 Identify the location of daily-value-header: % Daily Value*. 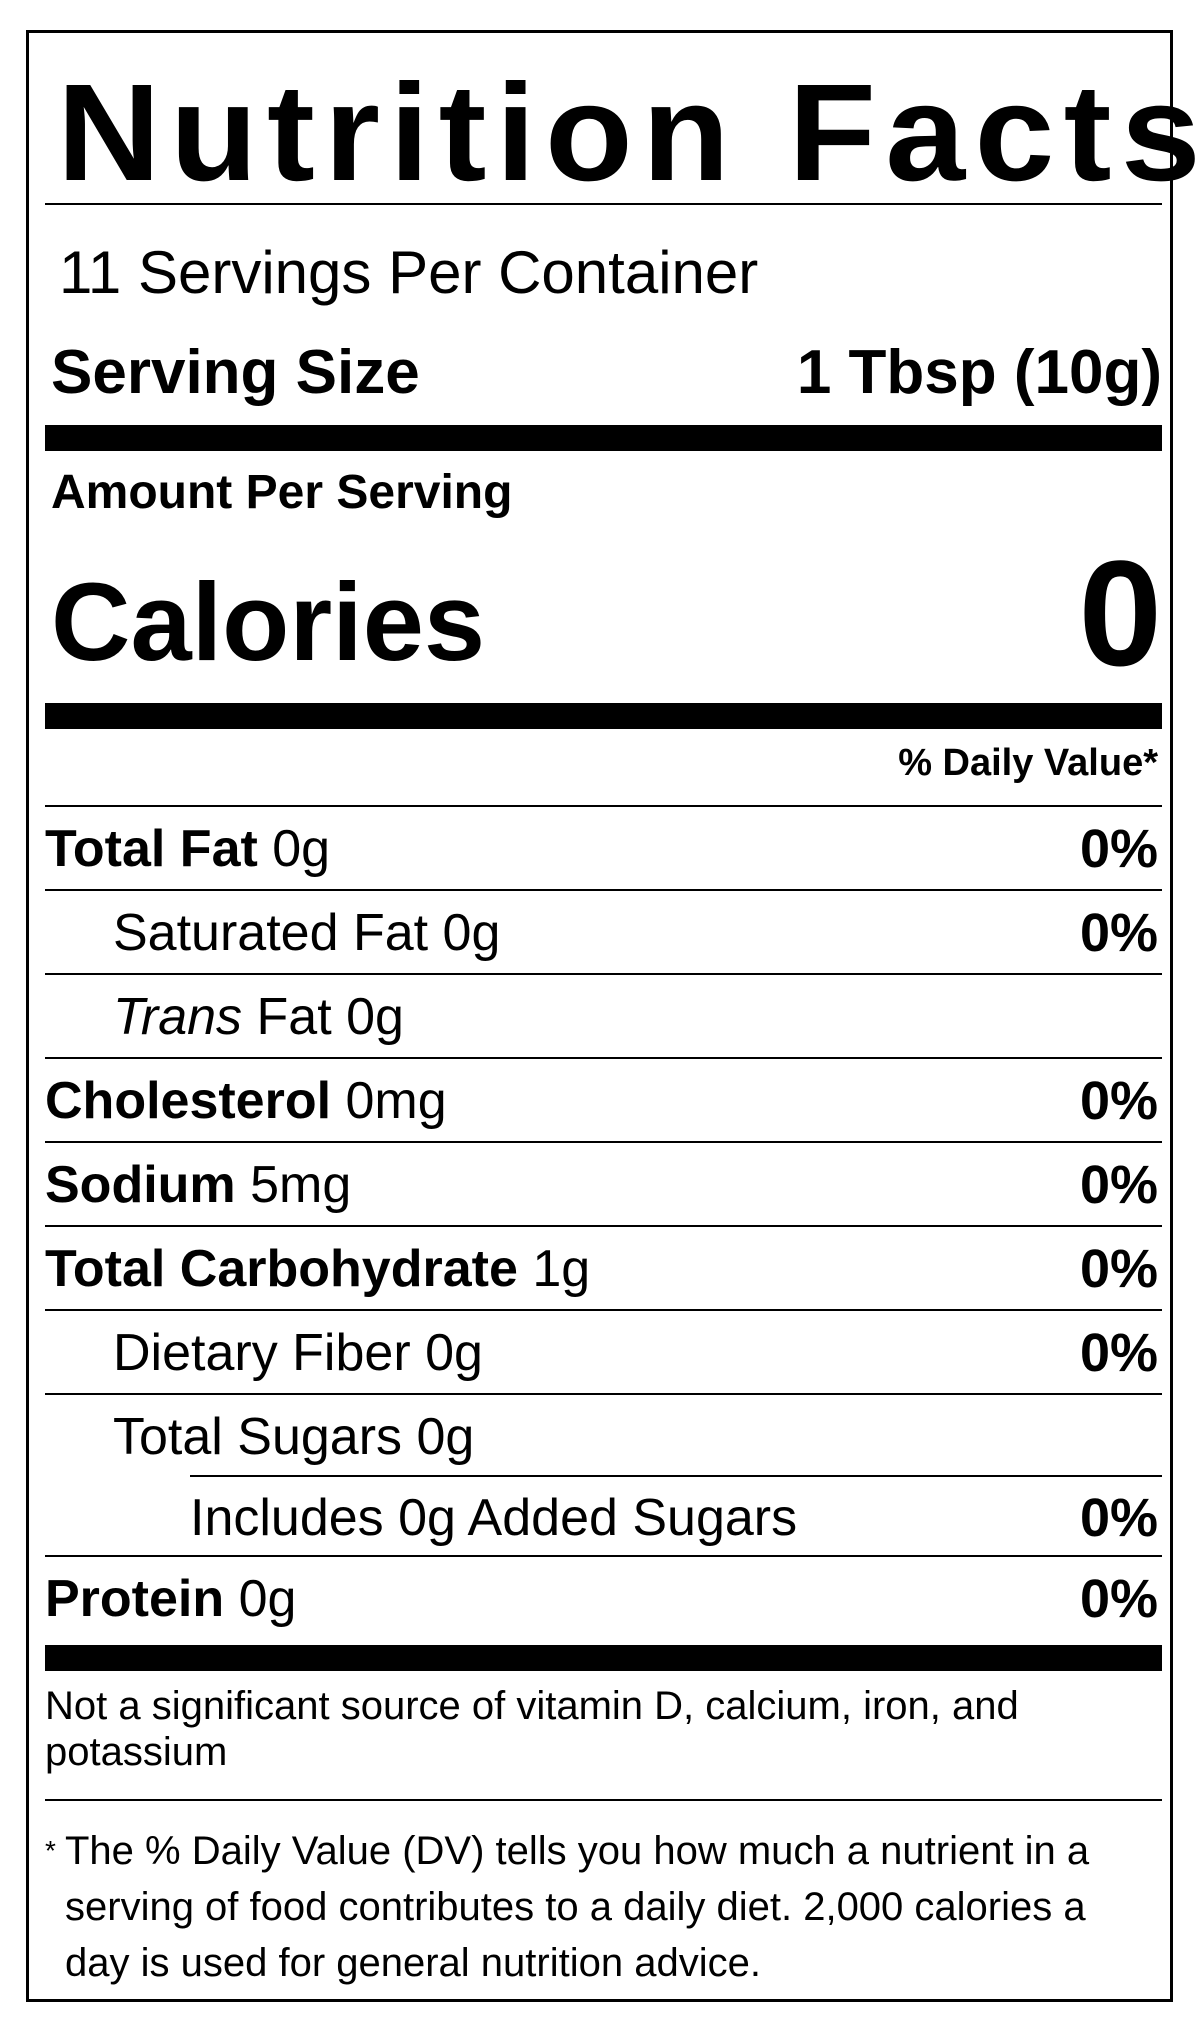
(1028, 763).